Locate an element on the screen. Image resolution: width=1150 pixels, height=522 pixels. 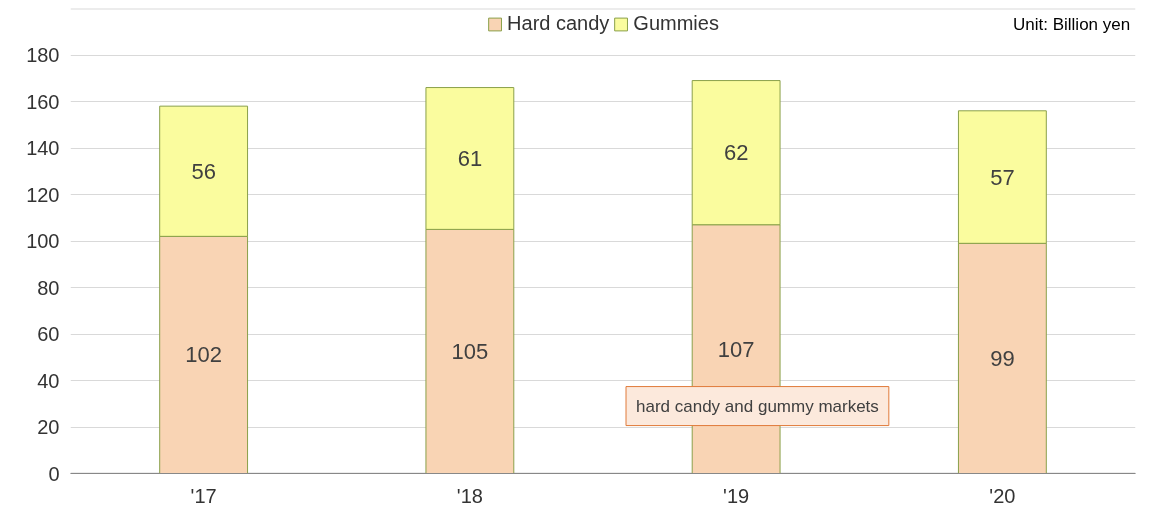
y-tick-label: 0 is located at coordinates (54, 473).